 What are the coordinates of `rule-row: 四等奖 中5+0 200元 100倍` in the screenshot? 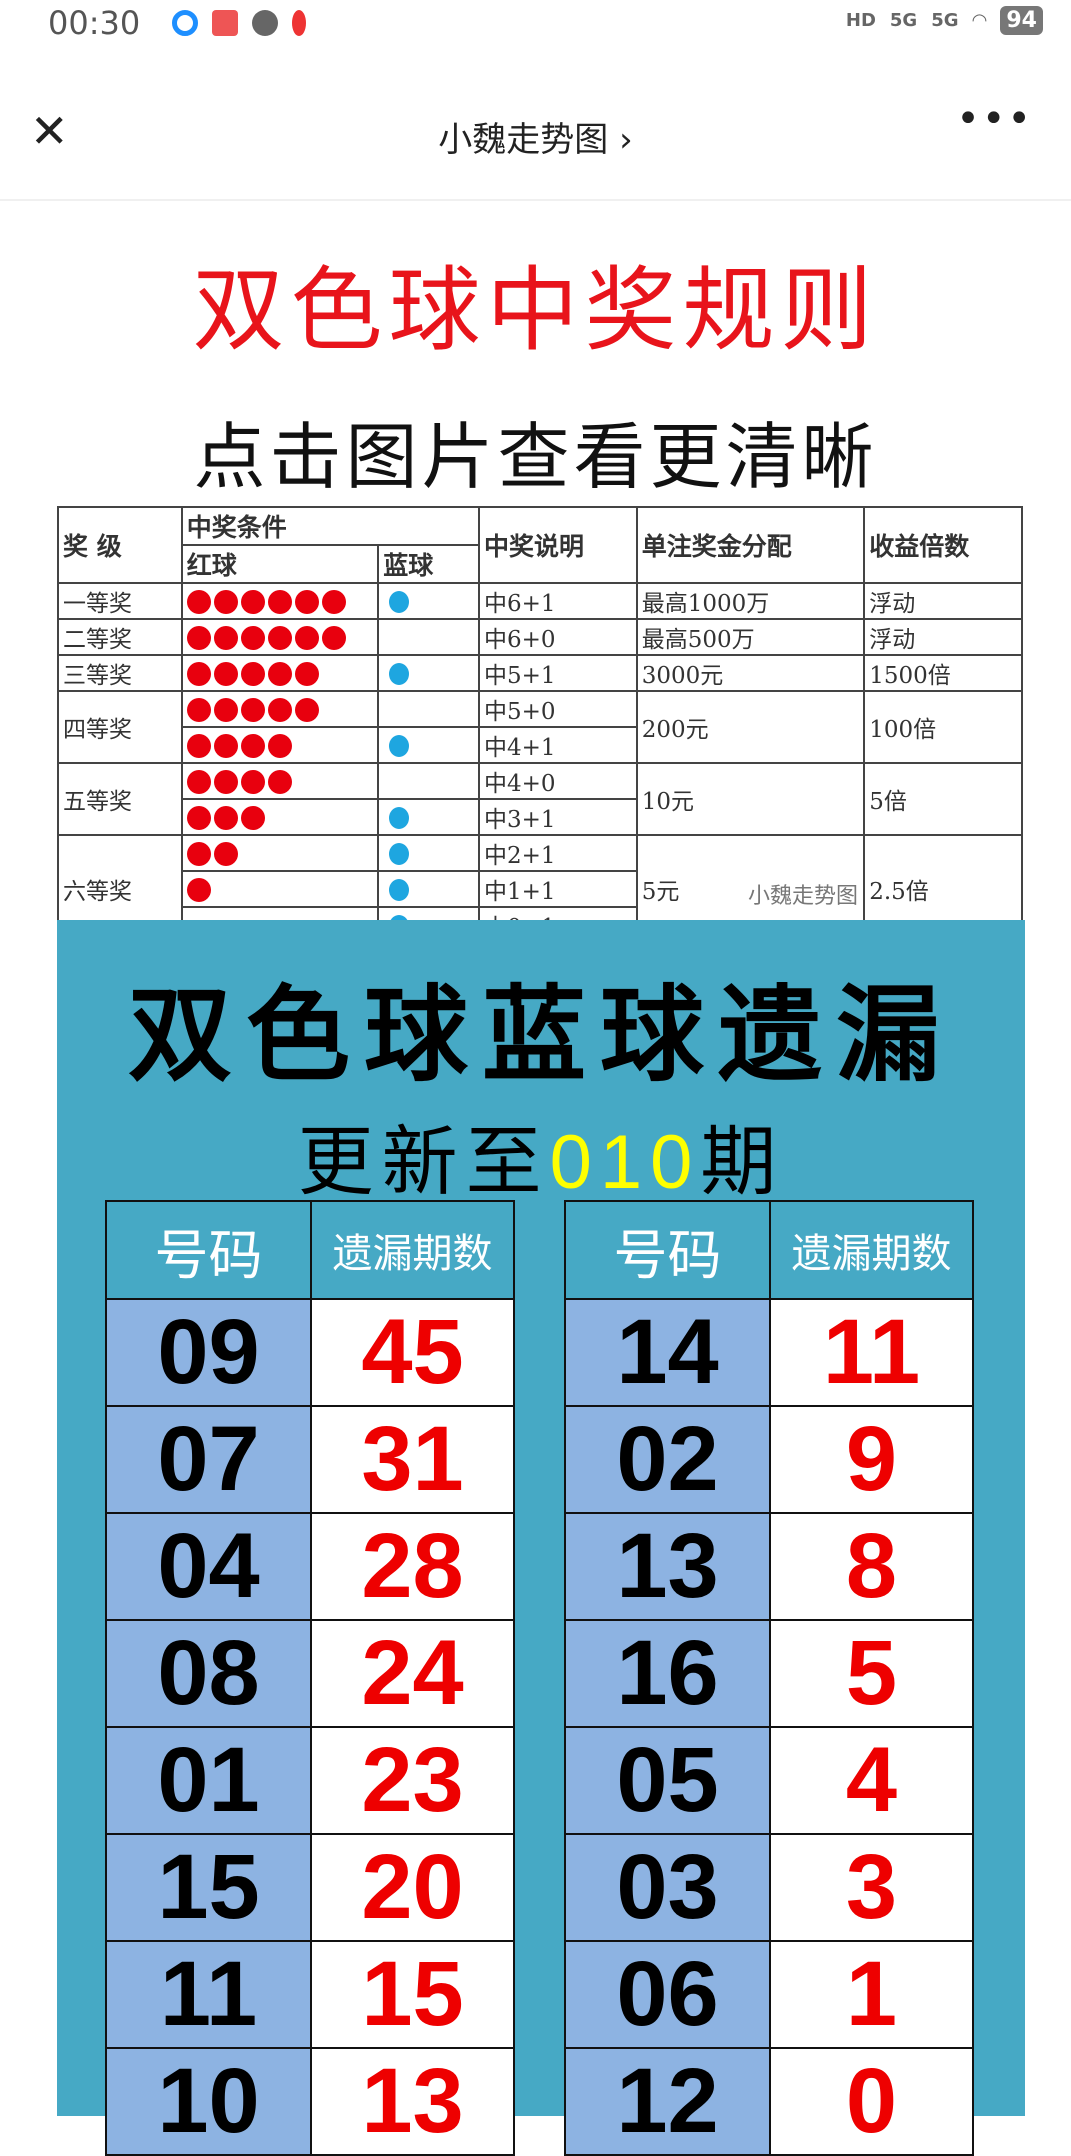 It's located at (540, 727).